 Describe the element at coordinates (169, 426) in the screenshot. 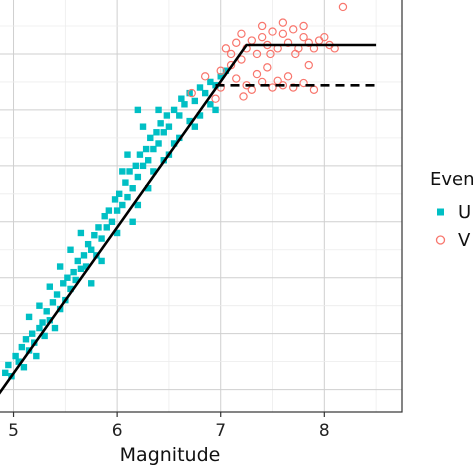

I see `x-axis-ticks: 5 6 7 8` at that location.